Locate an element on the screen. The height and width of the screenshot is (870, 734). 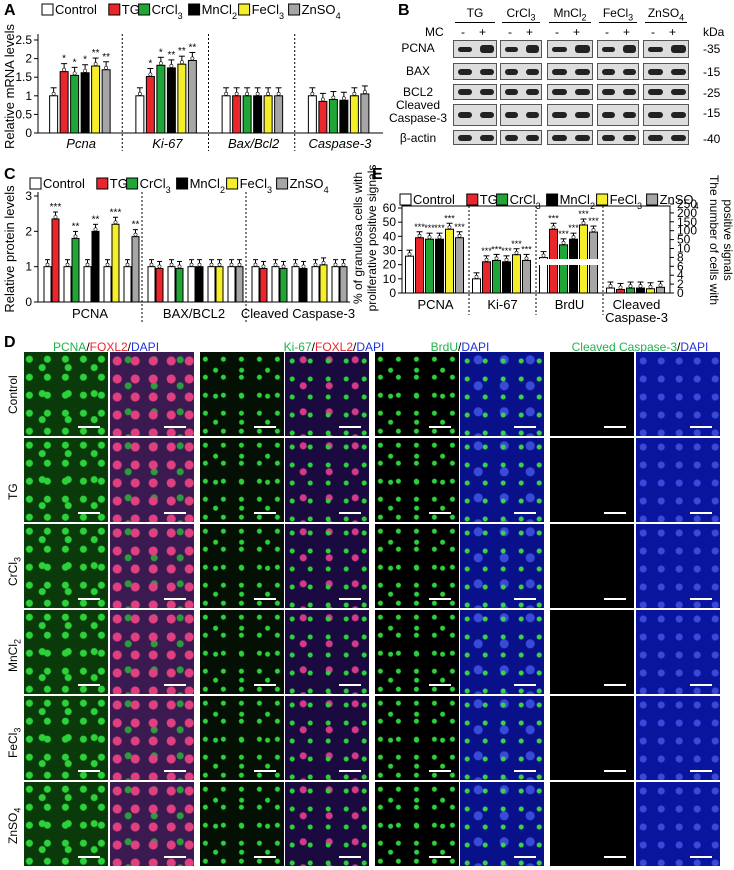
panel-label-d: D is located at coordinates (10, 342).